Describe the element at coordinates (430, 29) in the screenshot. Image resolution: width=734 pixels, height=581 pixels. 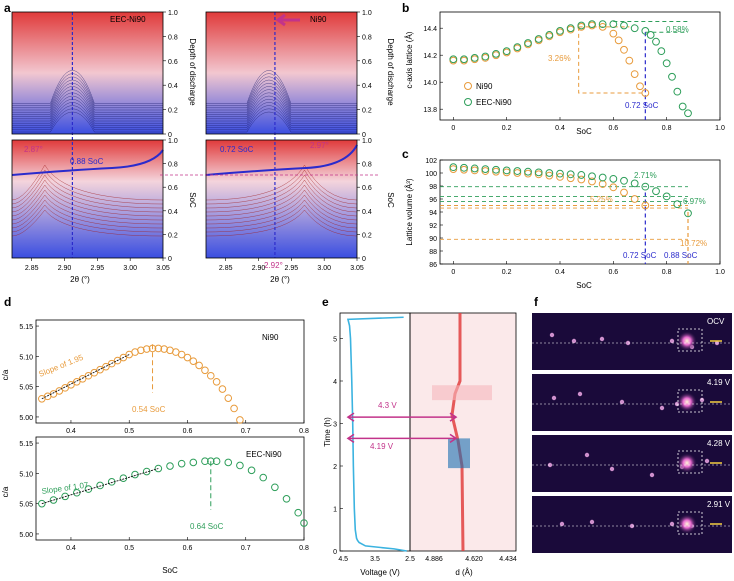
I see `ytick-label: 14.4` at that location.